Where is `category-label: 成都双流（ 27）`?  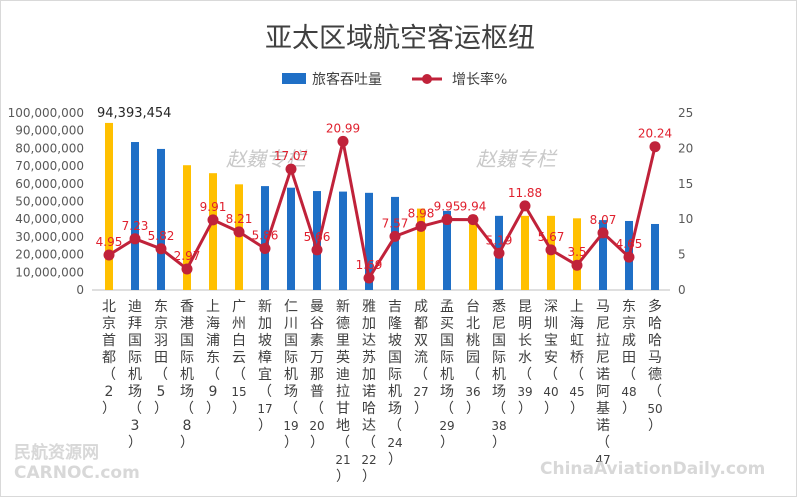
category-label: 成都双流（ 27） is located at coordinates (420, 358).